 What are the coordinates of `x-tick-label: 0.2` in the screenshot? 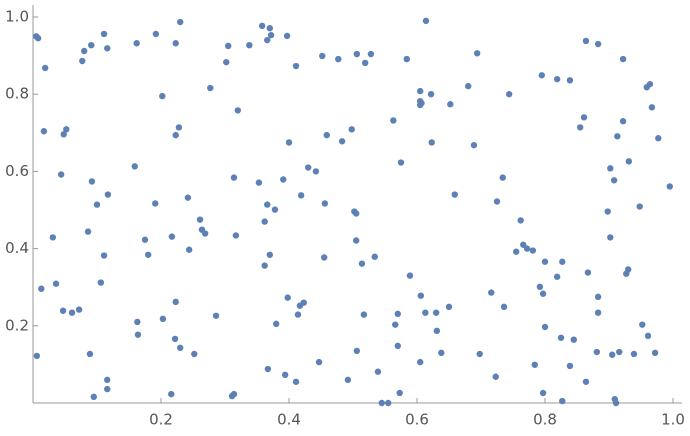 It's located at (161, 420).